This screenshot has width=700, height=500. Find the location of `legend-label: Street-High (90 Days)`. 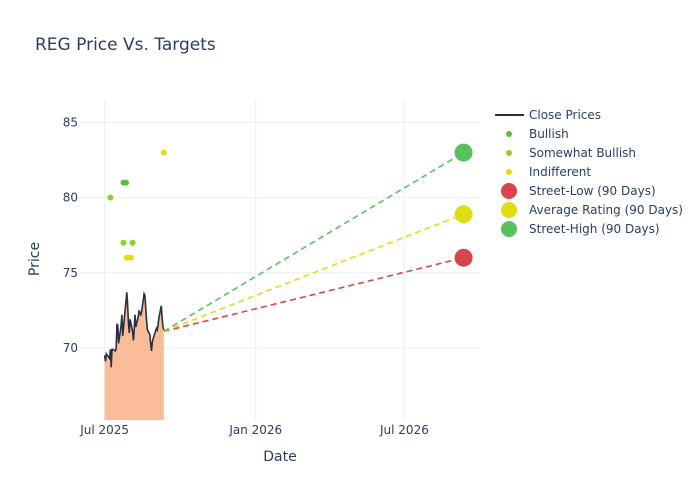

legend-label: Street-High (90 Days) is located at coordinates (594, 229).